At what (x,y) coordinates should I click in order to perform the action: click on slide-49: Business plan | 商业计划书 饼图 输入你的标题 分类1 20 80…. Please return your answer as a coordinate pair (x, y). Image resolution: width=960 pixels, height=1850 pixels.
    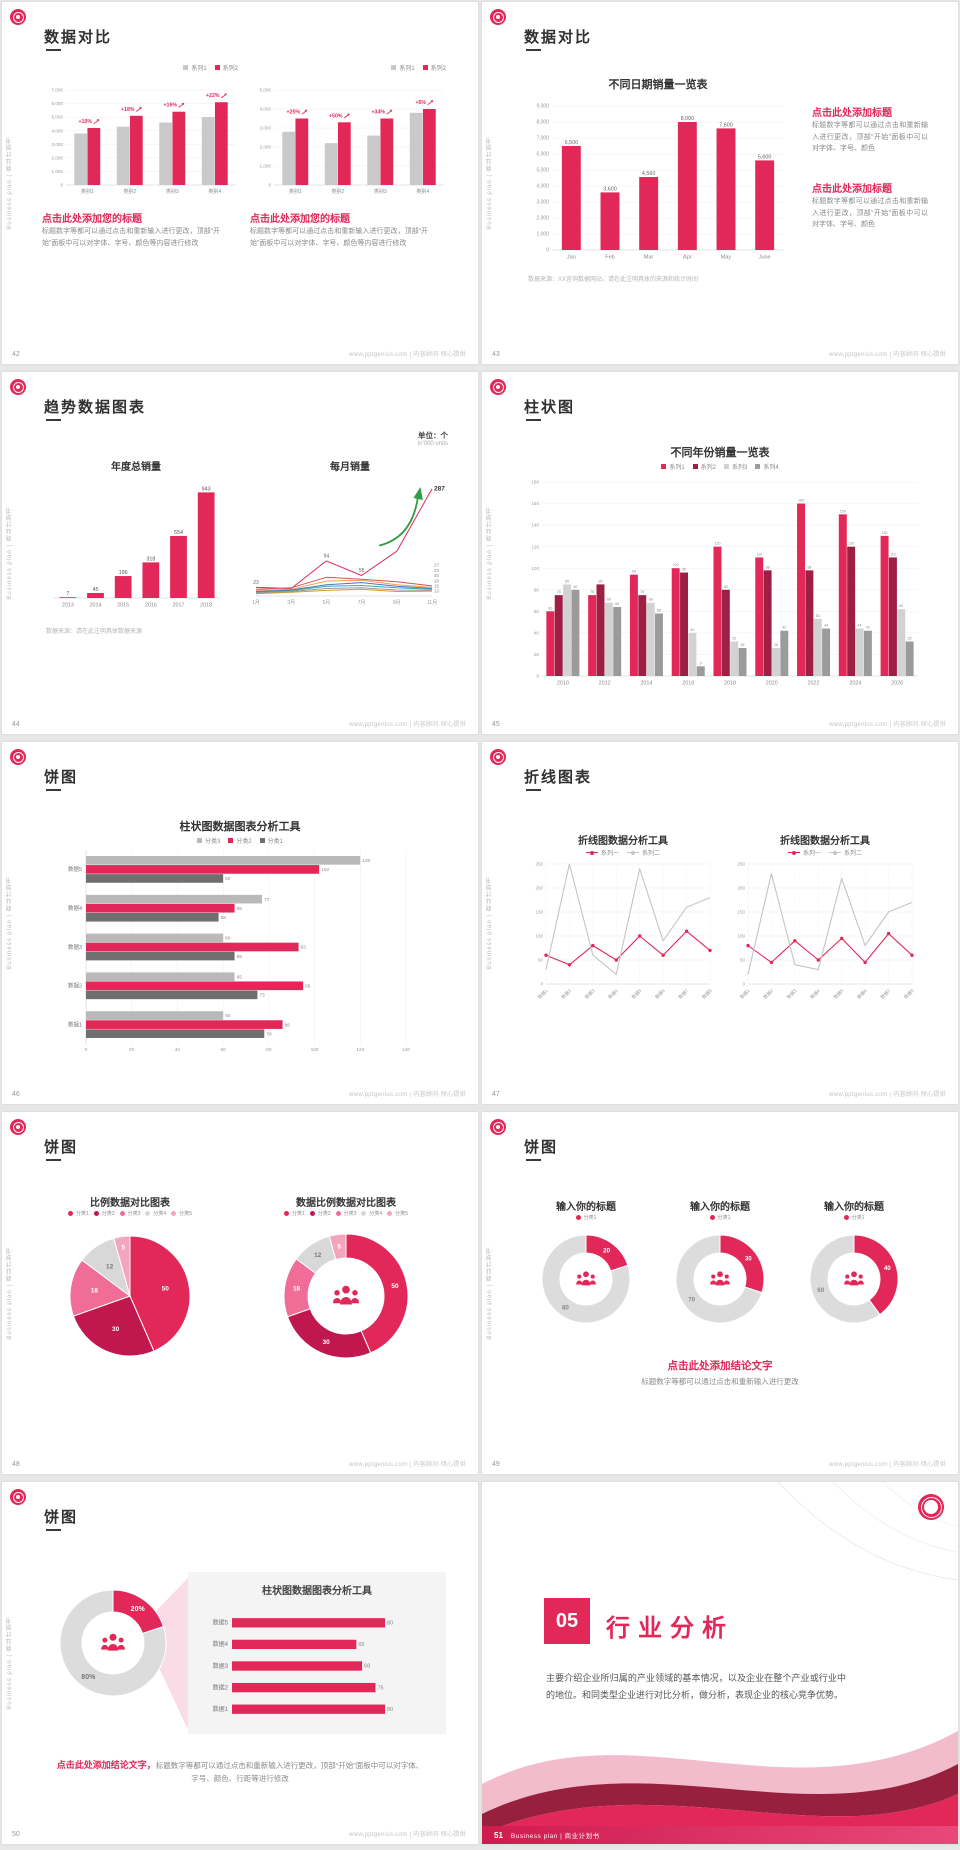
    Looking at the image, I should click on (720, 1293).